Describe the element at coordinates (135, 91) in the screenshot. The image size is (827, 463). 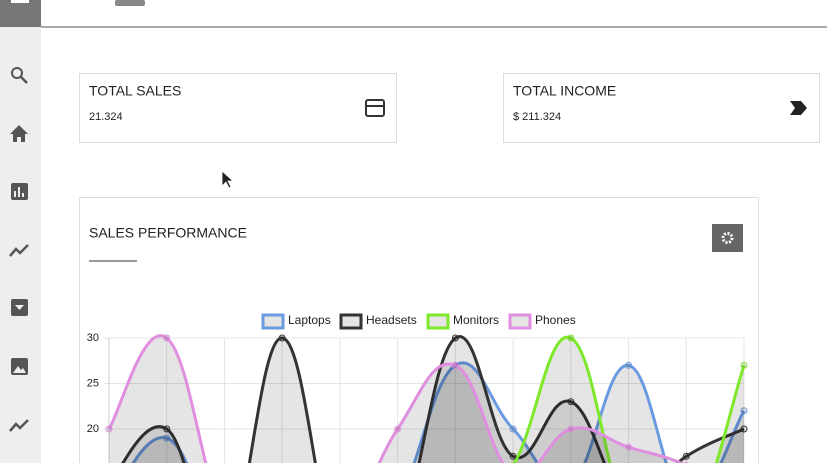
I see `card-title: TOTAL SALES` at that location.